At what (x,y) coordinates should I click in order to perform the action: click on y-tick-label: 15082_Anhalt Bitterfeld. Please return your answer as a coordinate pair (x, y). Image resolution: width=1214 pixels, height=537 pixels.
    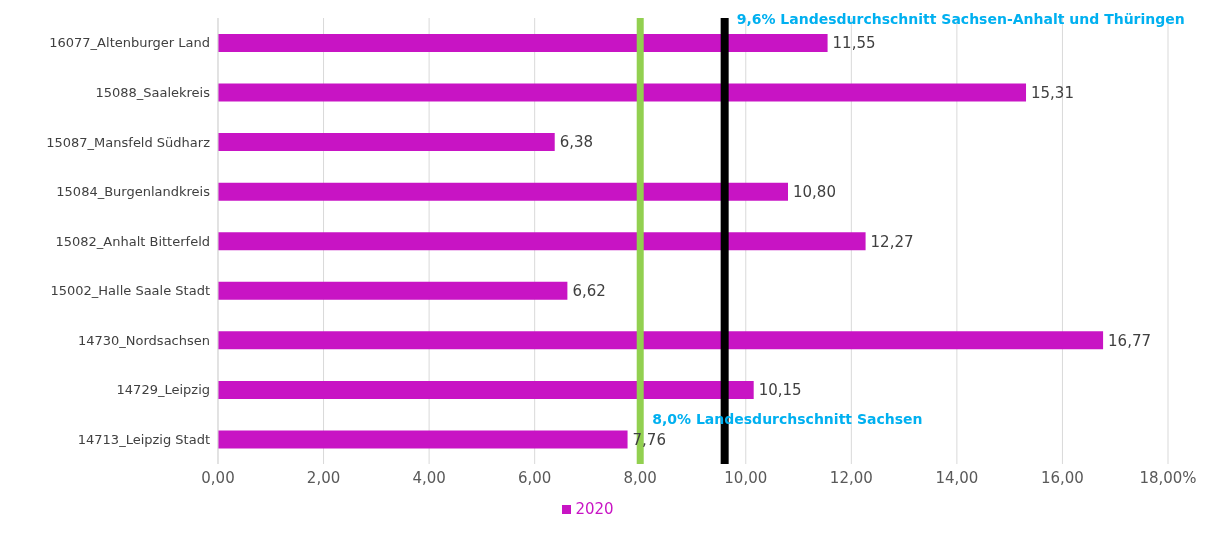
    Looking at the image, I should click on (132, 241).